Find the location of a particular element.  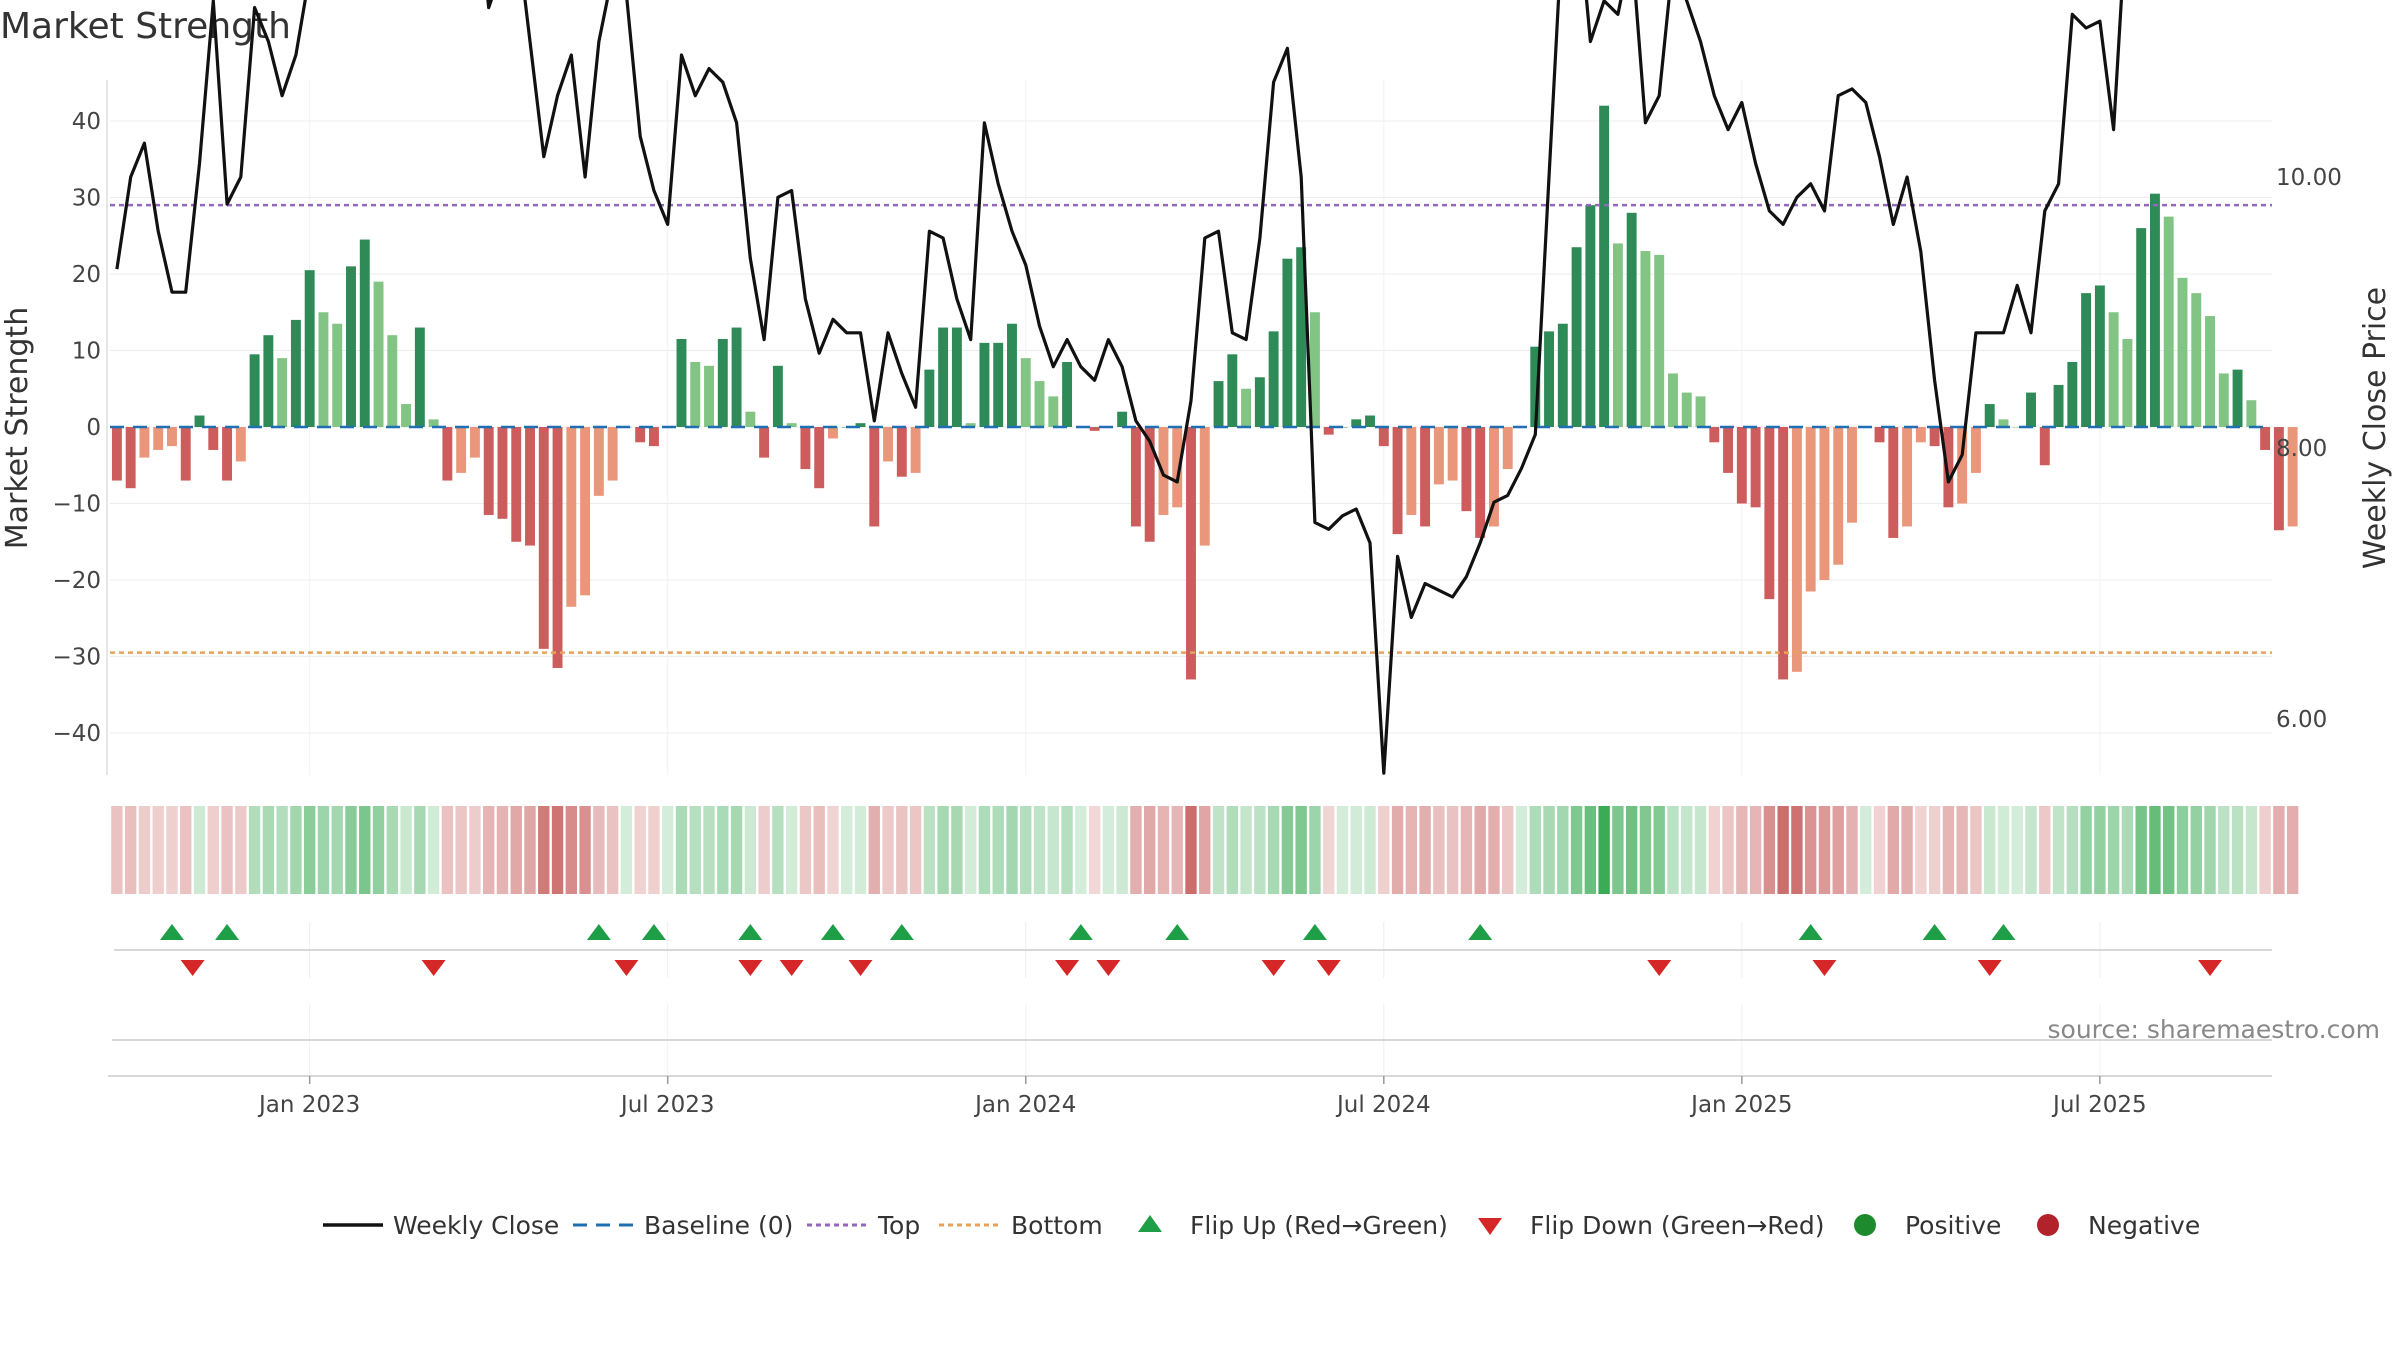

left-tick-label: 0 is located at coordinates (93, 428).